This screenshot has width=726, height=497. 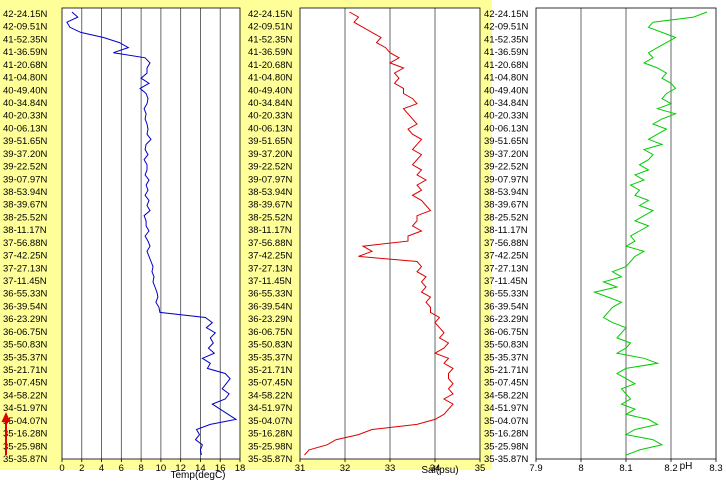 I want to click on x-tick-label: 6, so click(x=121, y=468).